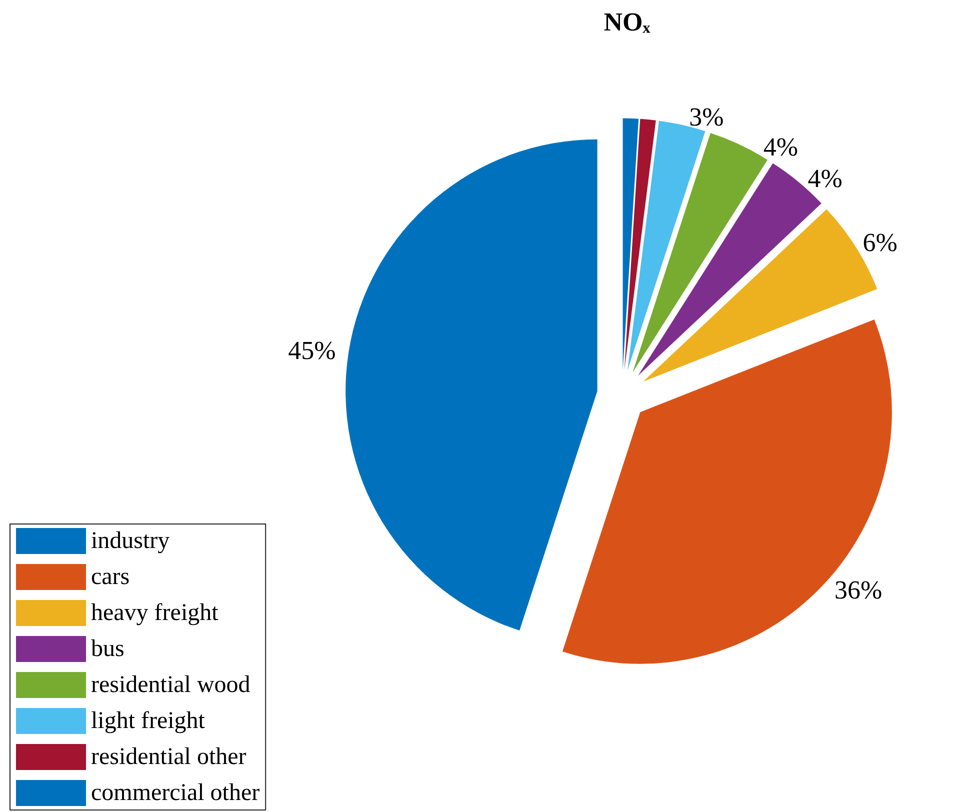 Image resolution: width=963 pixels, height=812 pixels. Describe the element at coordinates (880, 242) in the screenshot. I see `data-label: 6%` at that location.